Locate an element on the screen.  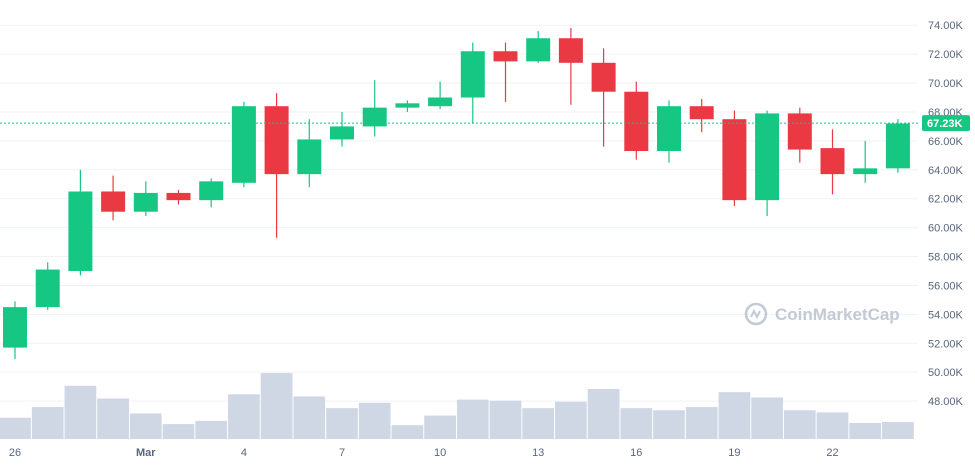
x-tick-label: 10 is located at coordinates (440, 453).